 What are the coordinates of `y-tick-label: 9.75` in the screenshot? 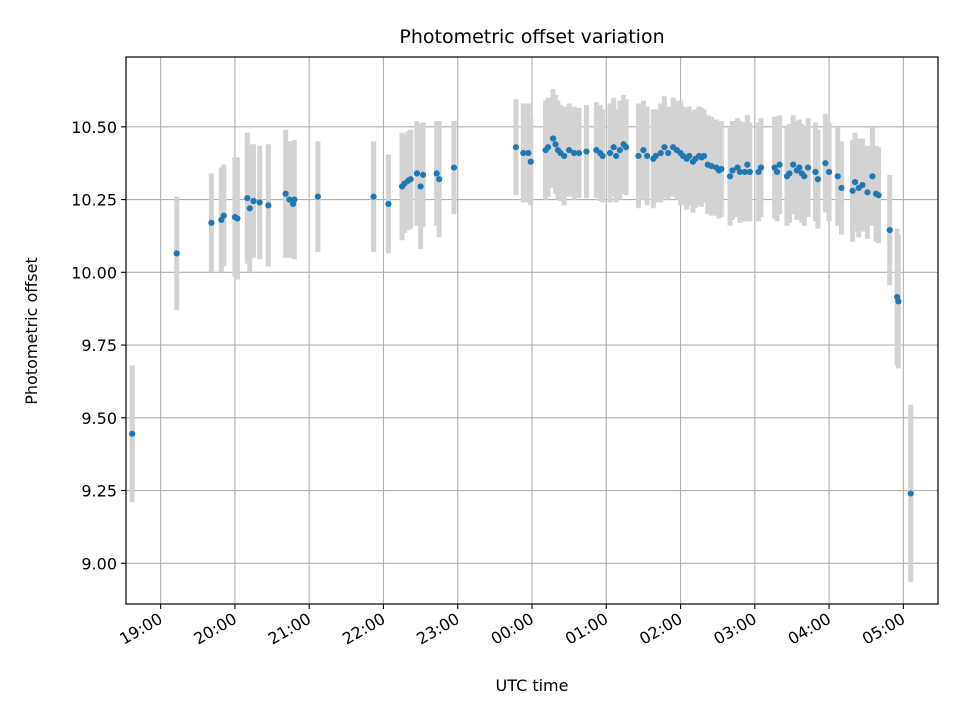 It's located at (99, 345).